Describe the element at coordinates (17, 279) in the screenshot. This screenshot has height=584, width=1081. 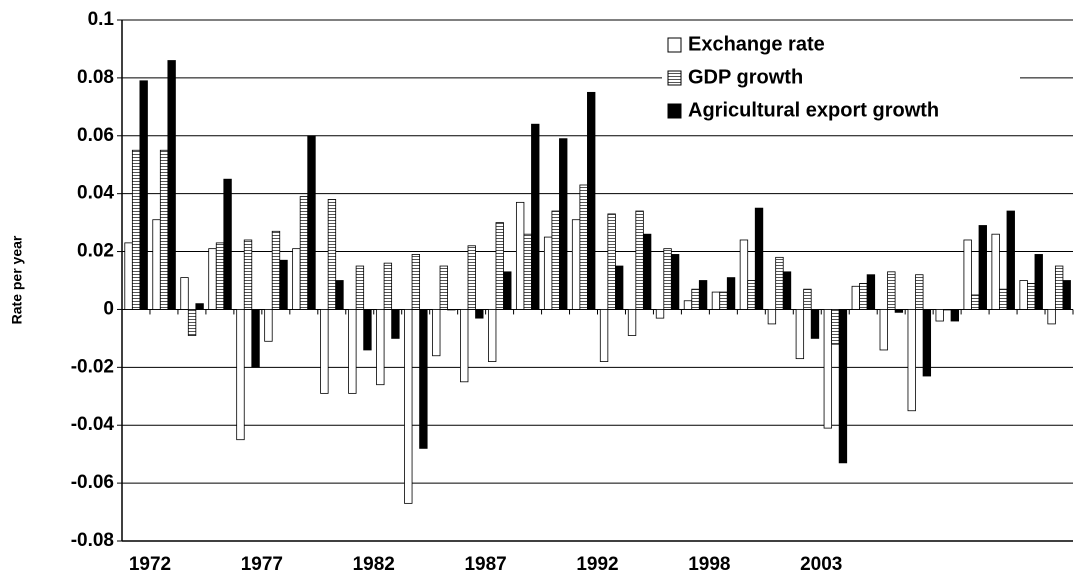
I see `y-axis-label: Rate per year` at that location.